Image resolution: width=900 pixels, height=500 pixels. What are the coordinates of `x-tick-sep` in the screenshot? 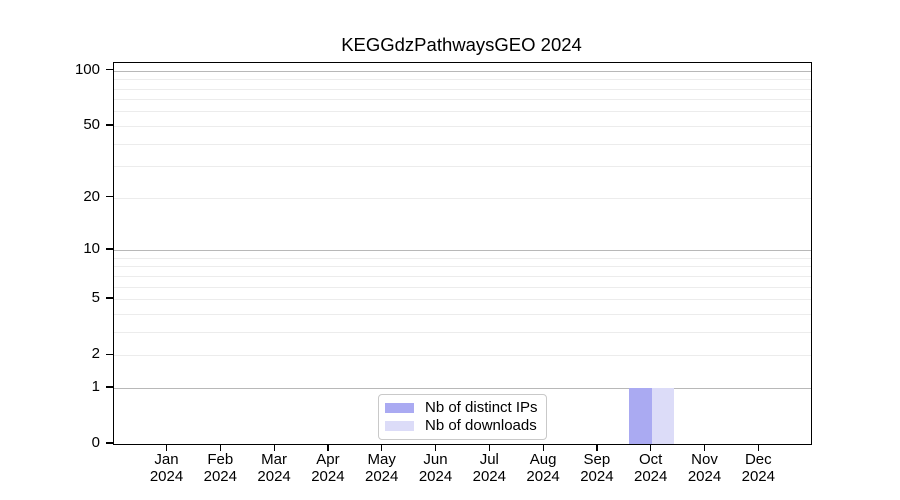 It's located at (597, 448).